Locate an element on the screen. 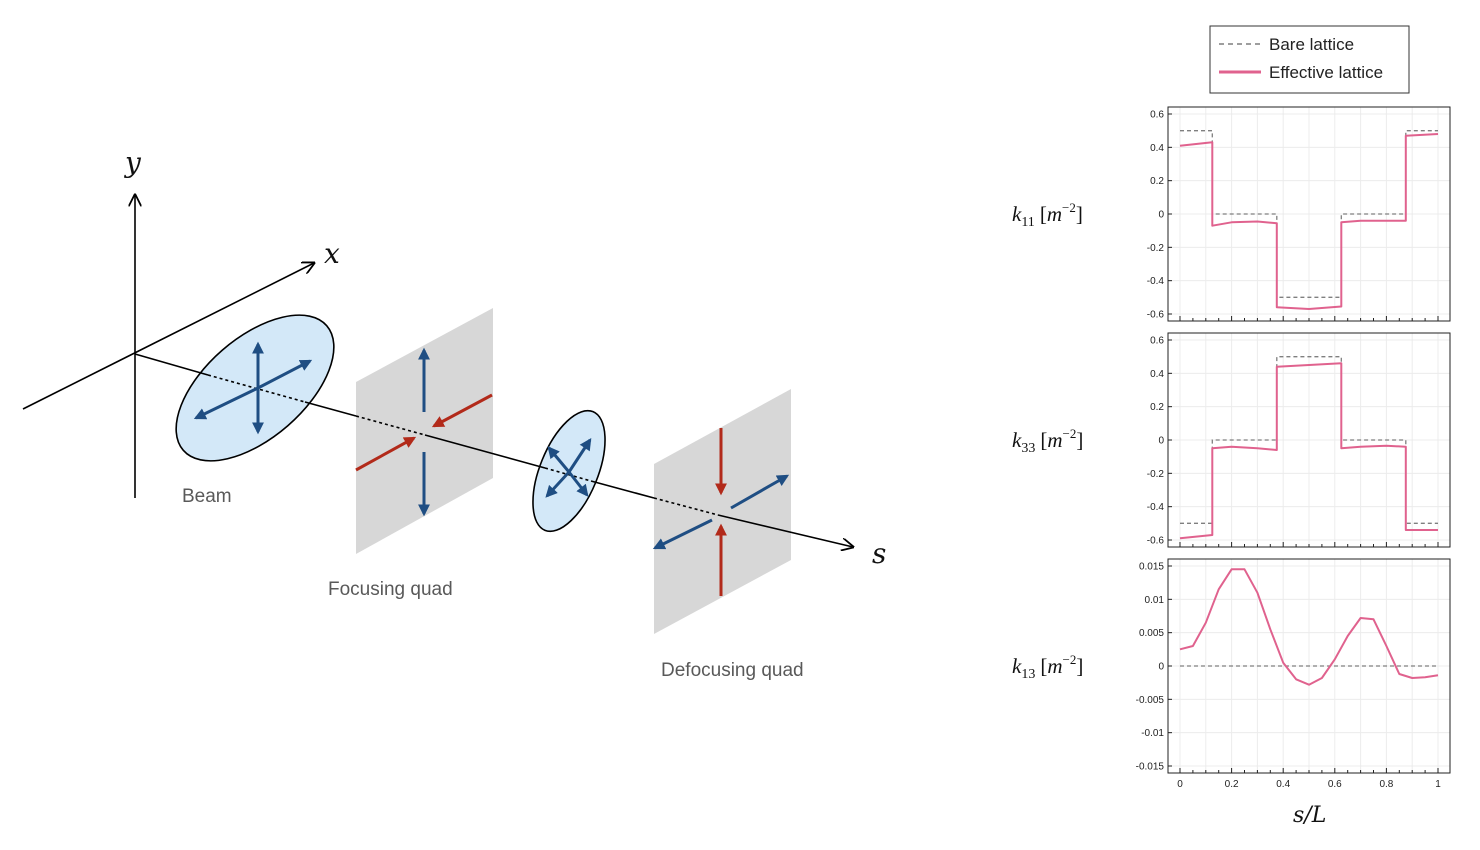  x-tick-label: 0.6 is located at coordinates (1335, 784).